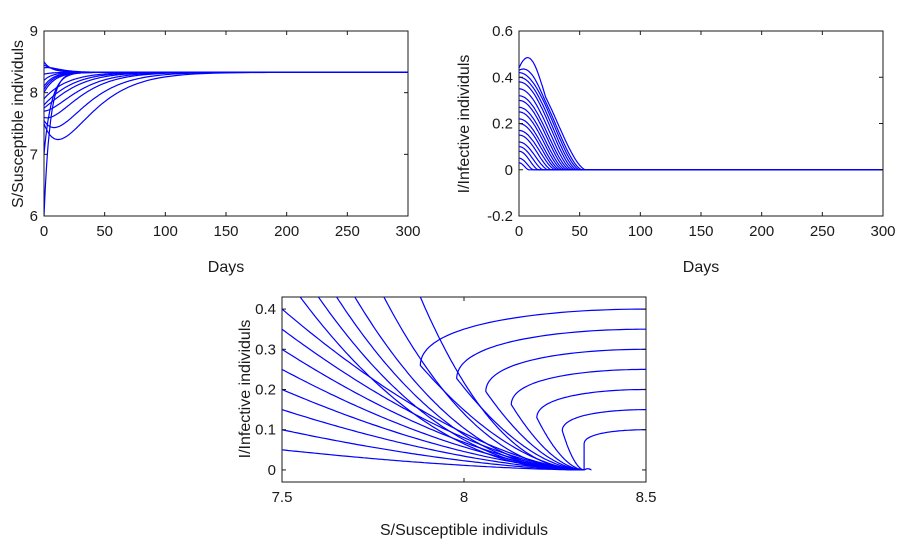 The height and width of the screenshot is (544, 900). I want to click on y-tick-label: 6, so click(34, 216).